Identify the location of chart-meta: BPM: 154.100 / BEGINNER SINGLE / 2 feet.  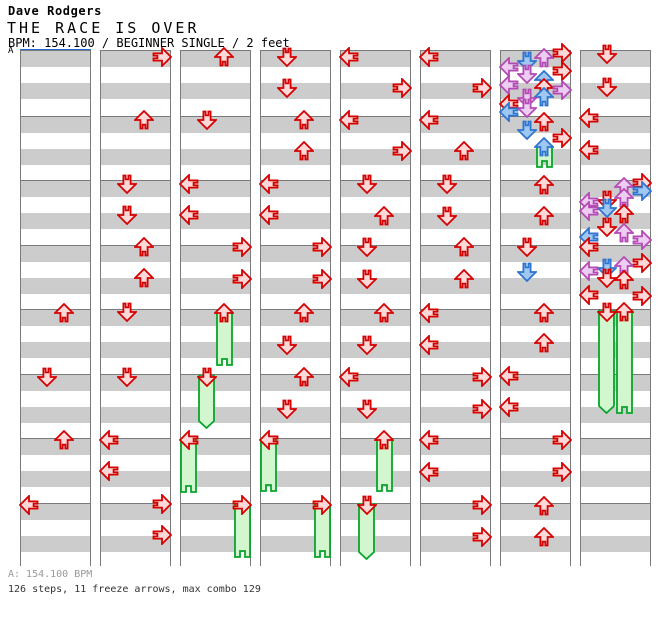
(149, 43).